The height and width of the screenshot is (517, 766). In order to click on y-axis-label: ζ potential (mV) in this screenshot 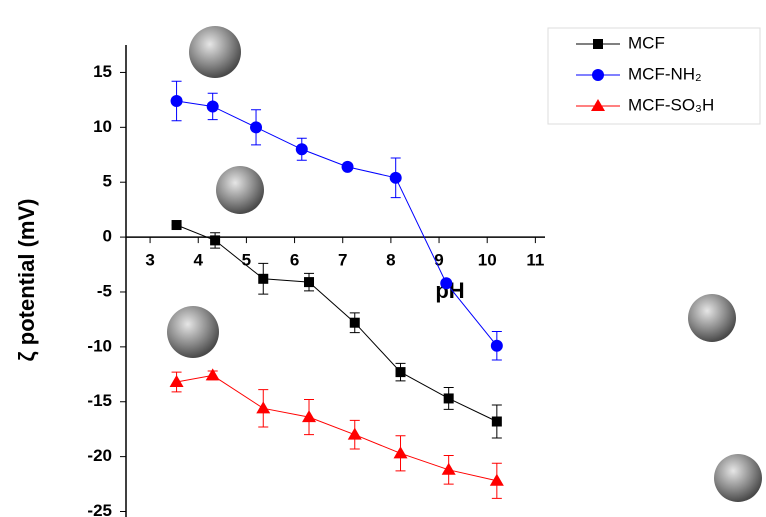, I will do `click(26, 280)`.